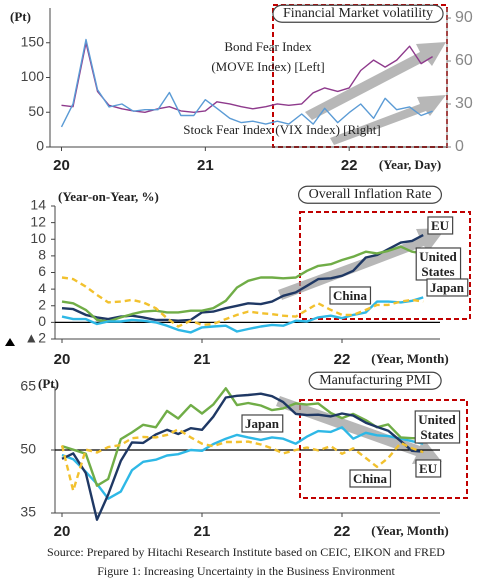 The height and width of the screenshot is (586, 493). I want to click on y-axis-label: (Year-on-Year, %), so click(108, 196).